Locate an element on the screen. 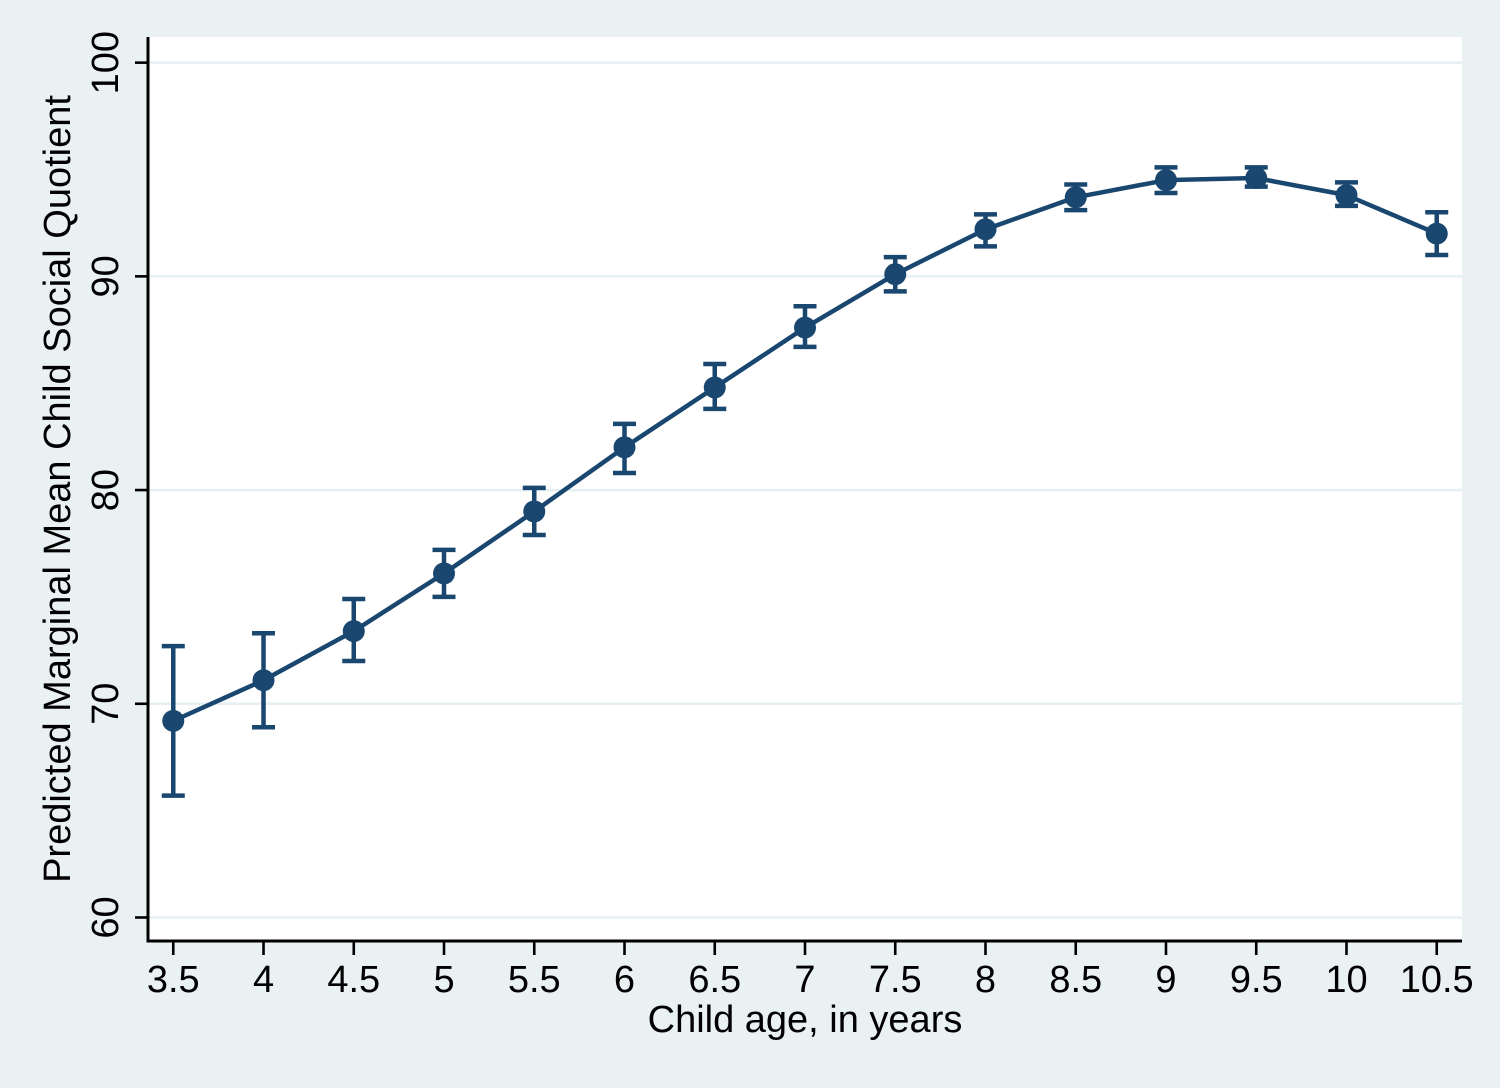 Image resolution: width=1500 pixels, height=1088 pixels. x-tick-label: 5.5 is located at coordinates (534, 980).